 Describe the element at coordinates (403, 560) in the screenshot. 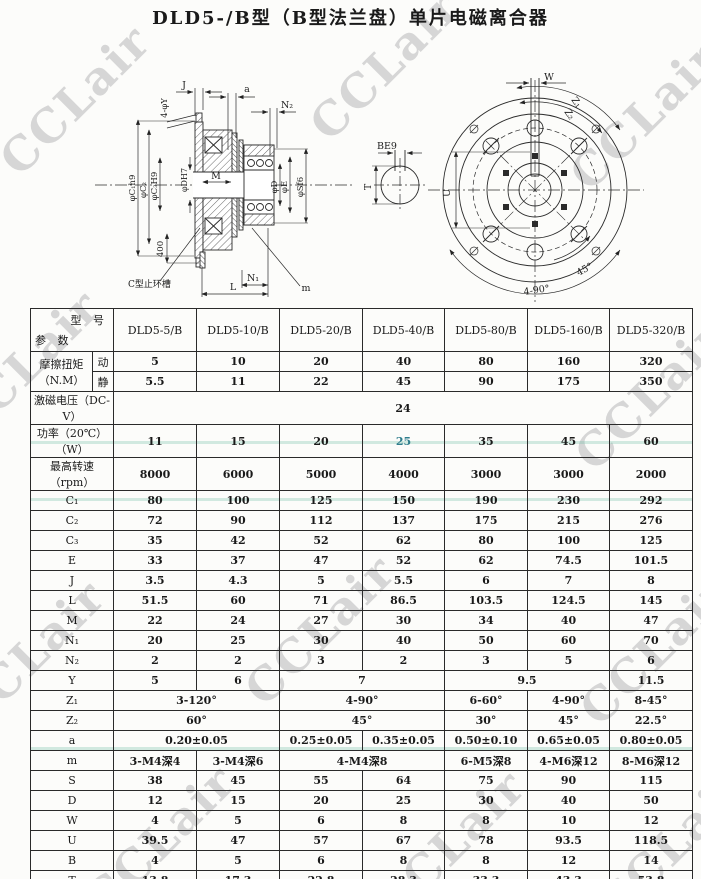

I see `value-cell: 52` at that location.